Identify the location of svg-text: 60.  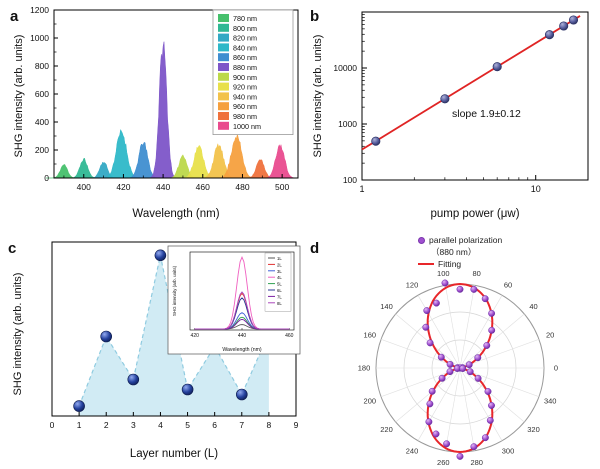
(508, 284).